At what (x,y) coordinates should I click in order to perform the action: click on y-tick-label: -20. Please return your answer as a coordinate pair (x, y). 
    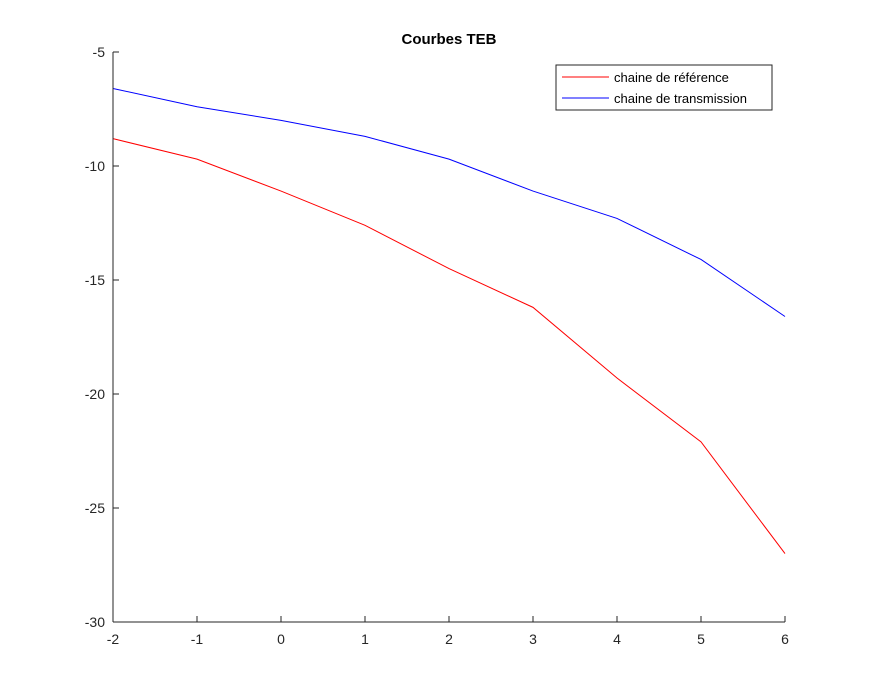
    Looking at the image, I should click on (95, 394).